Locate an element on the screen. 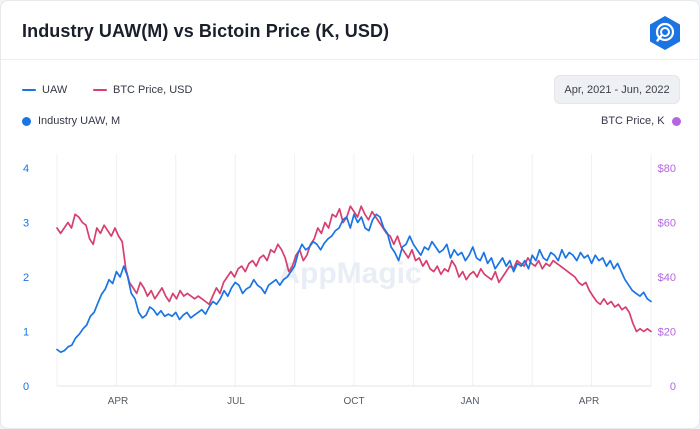 This screenshot has width=700, height=429. left-axis-dot-icon is located at coordinates (26, 121).